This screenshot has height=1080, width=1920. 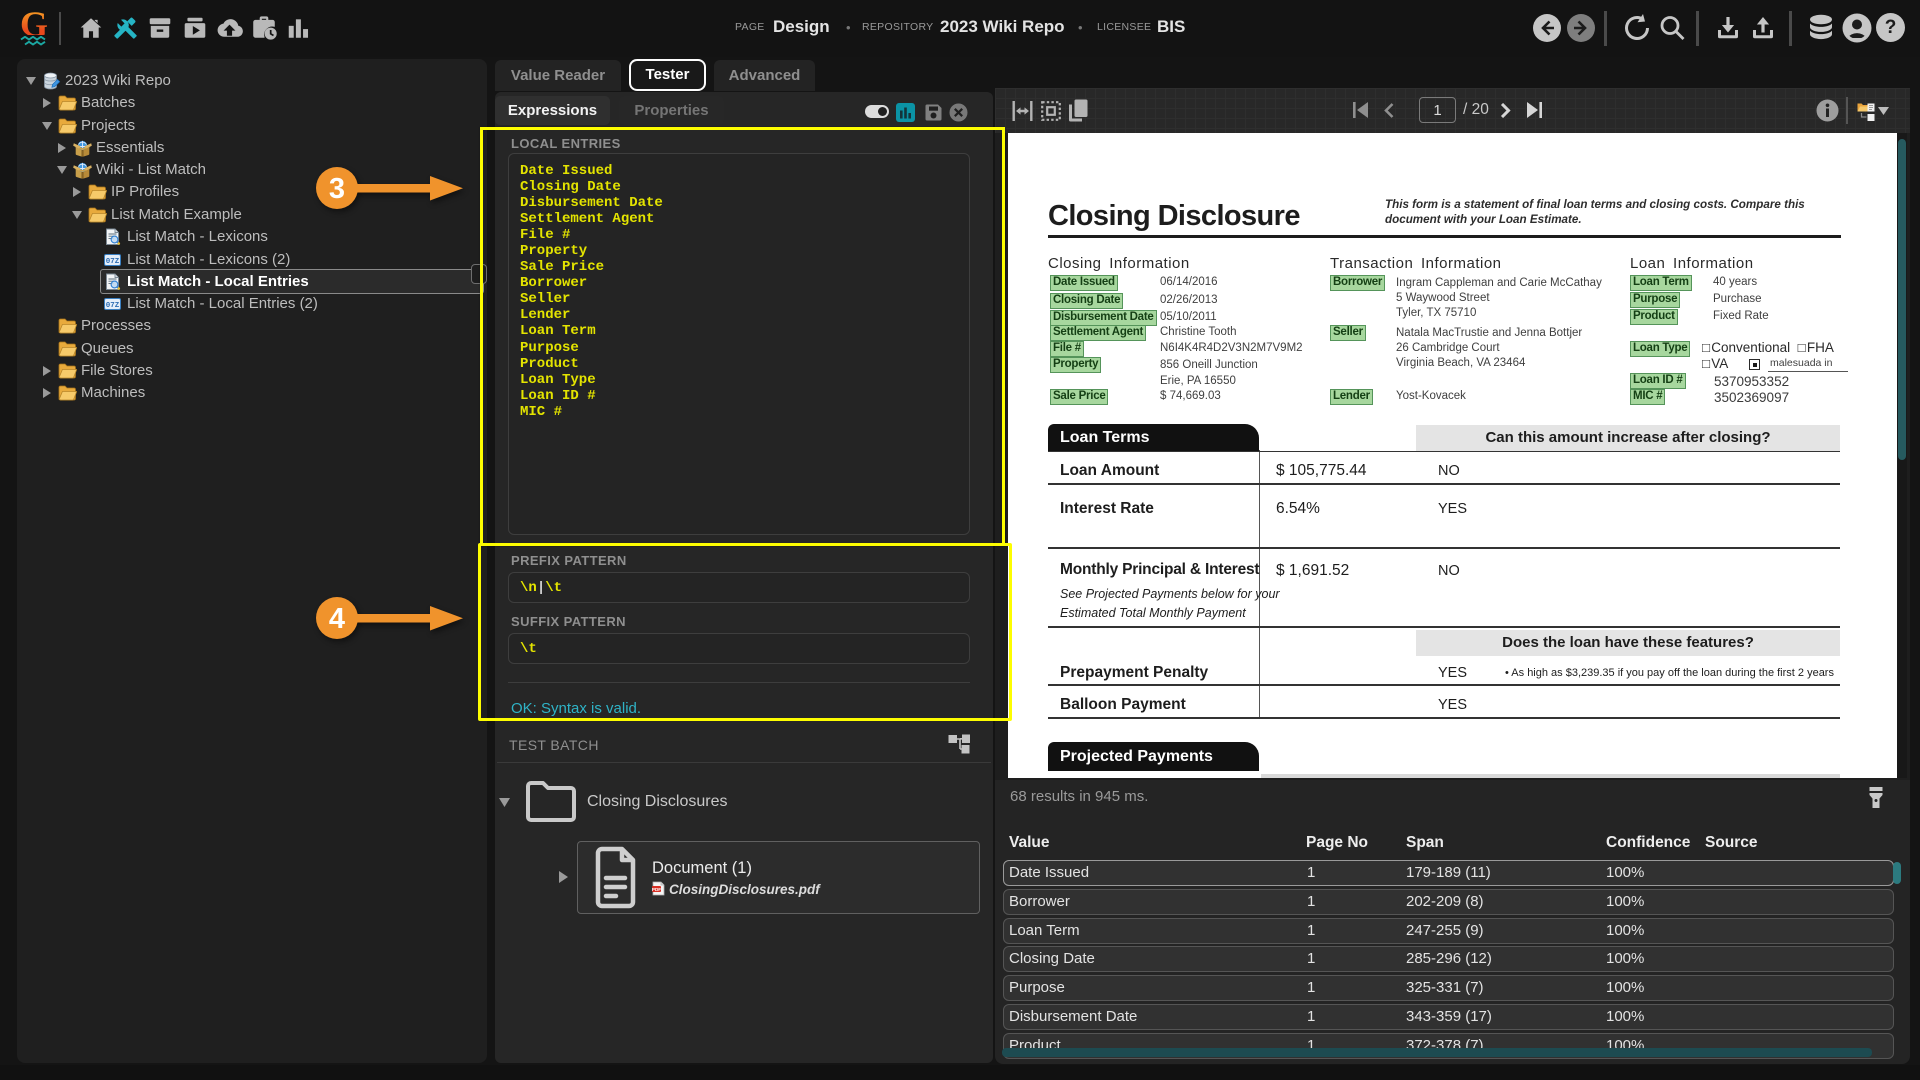 I want to click on svg-text: 4, so click(x=337, y=619).